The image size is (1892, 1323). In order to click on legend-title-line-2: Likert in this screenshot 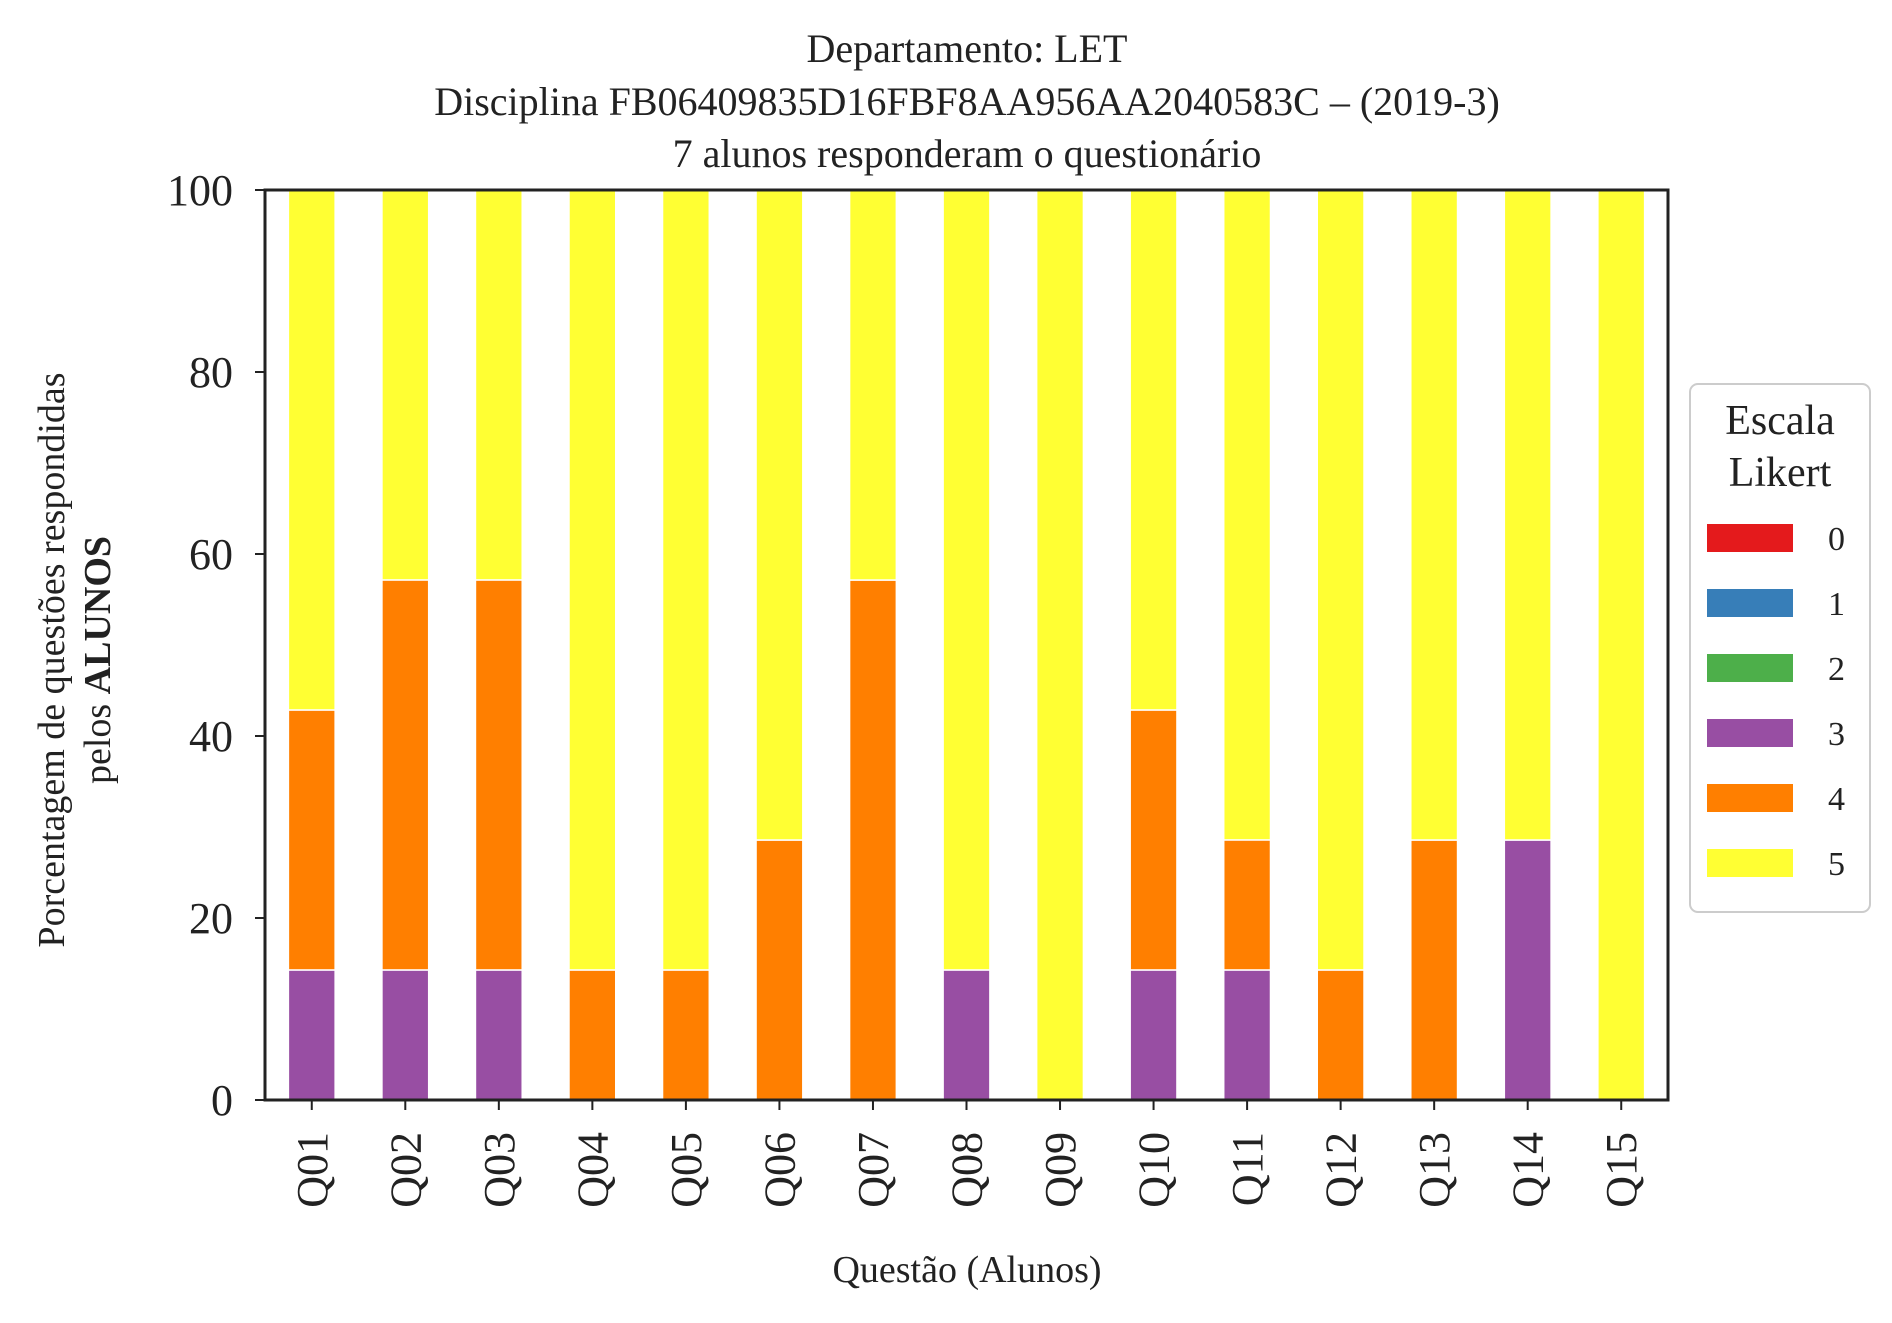, I will do `click(1780, 473)`.